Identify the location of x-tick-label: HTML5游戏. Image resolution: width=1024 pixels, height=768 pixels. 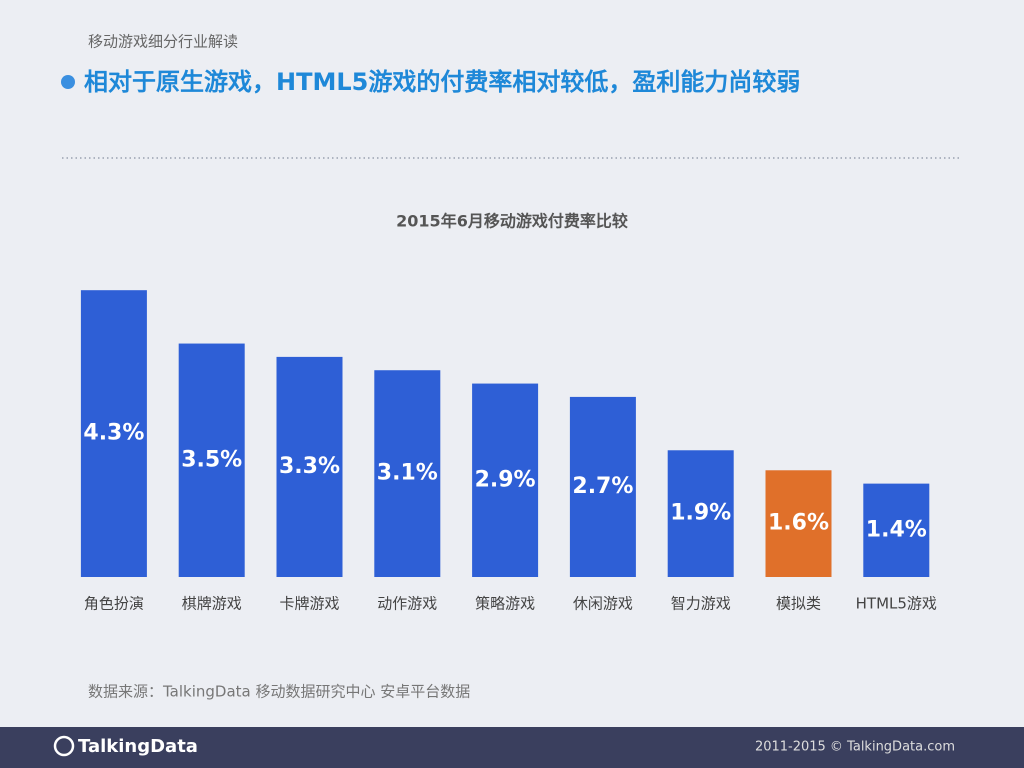
(896, 604).